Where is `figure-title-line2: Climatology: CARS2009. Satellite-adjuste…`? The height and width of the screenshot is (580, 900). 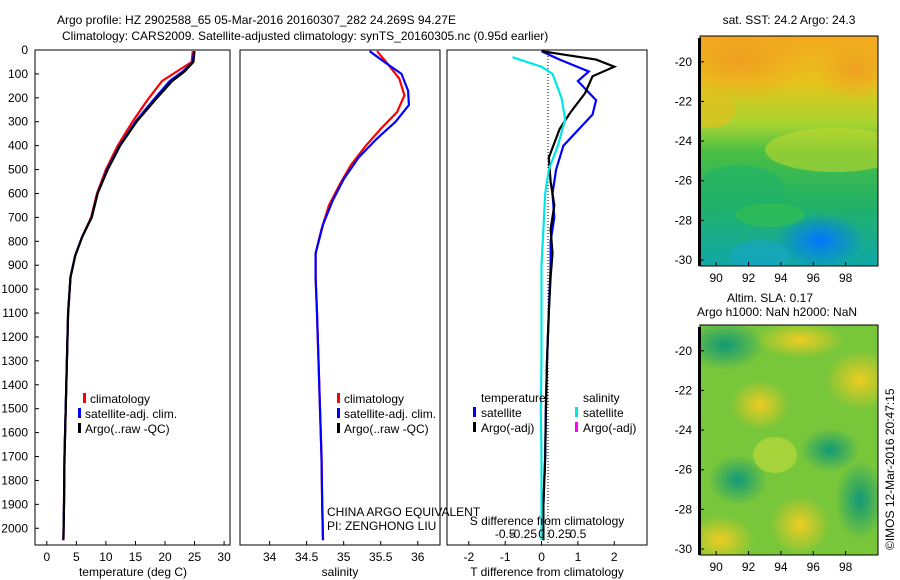 figure-title-line2: Climatology: CARS2009. Satellite-adjuste… is located at coordinates (305, 36).